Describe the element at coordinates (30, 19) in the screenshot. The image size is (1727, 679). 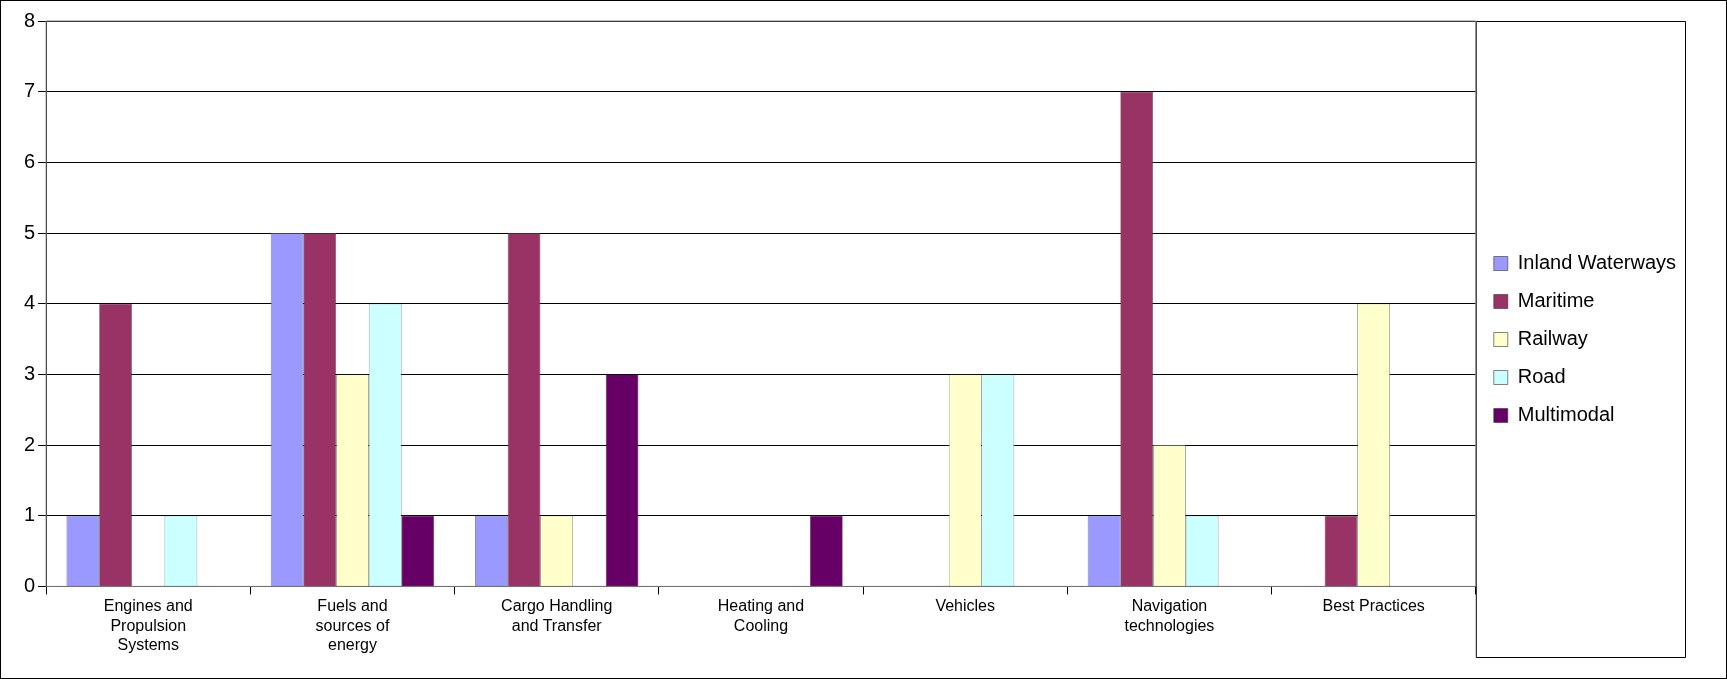
I see `y-tick-label: 8` at that location.